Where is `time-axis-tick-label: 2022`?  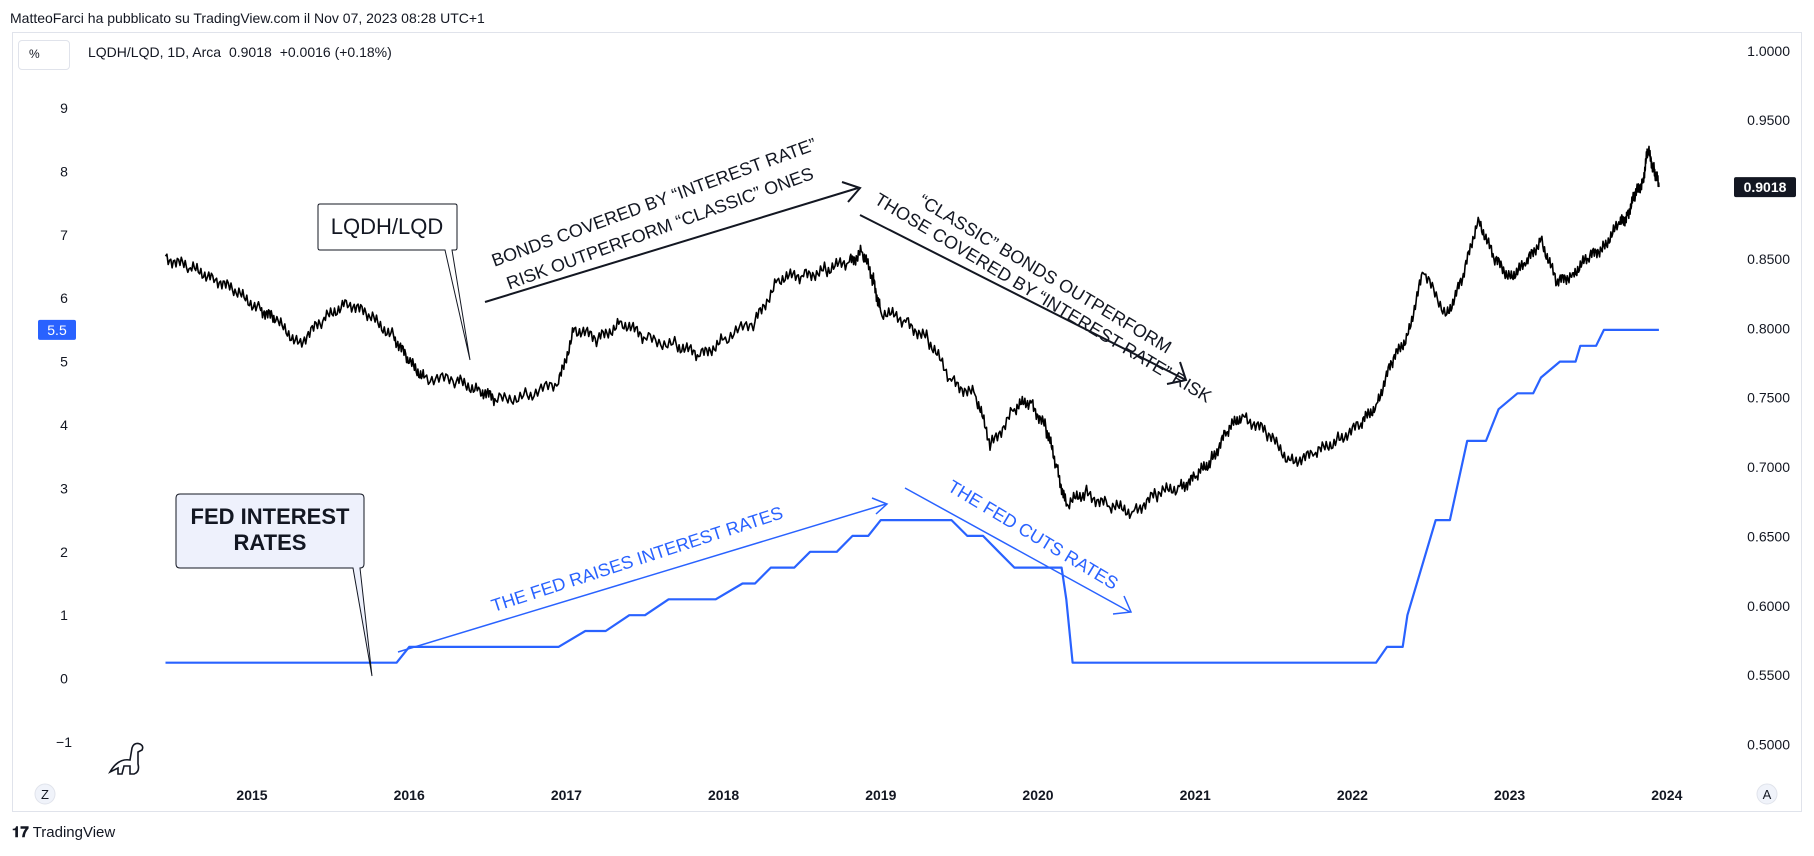 time-axis-tick-label: 2022 is located at coordinates (1352, 795).